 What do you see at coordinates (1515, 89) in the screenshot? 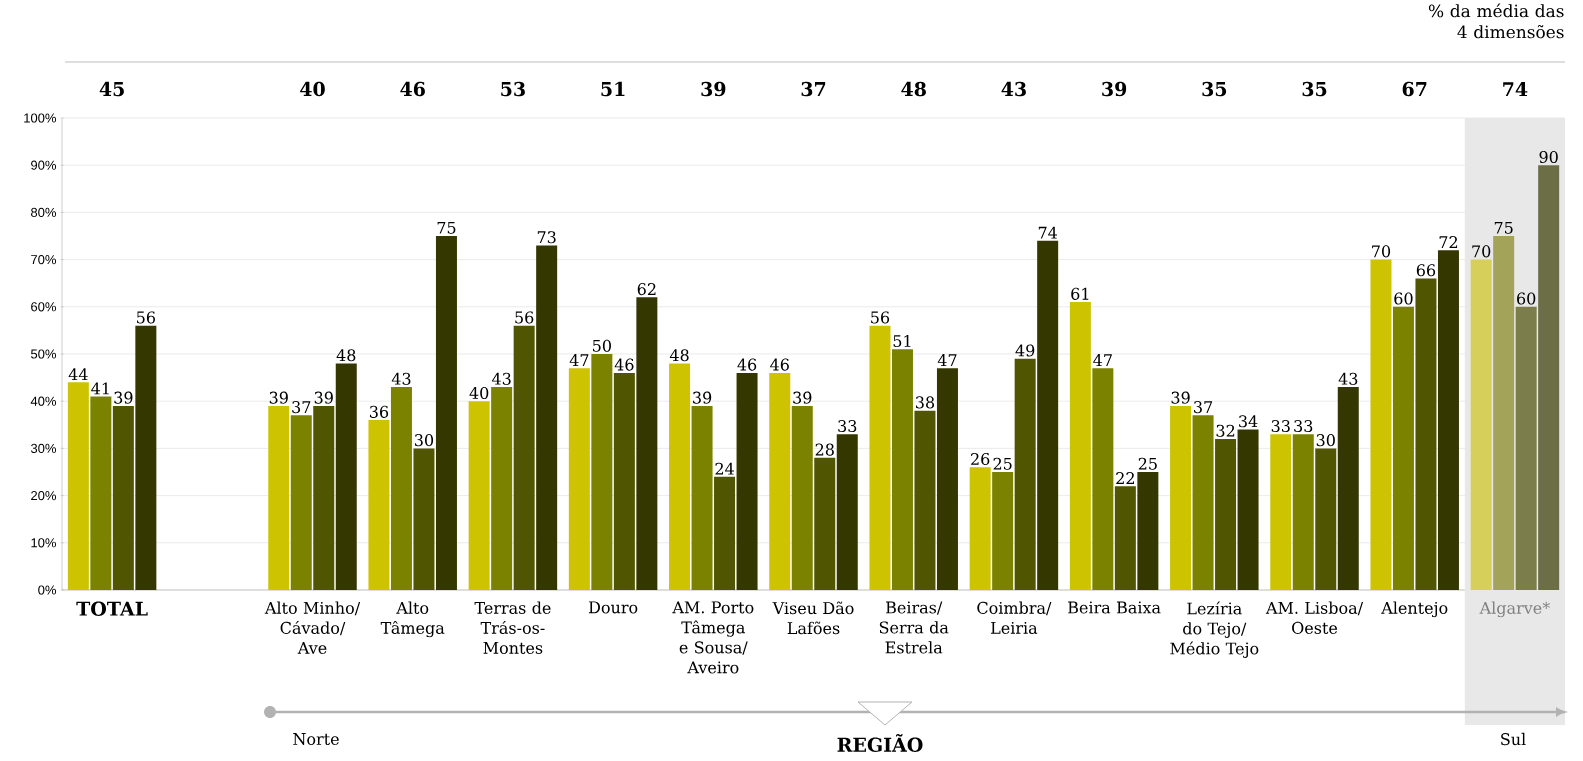
I see `text: 74` at bounding box center [1515, 89].